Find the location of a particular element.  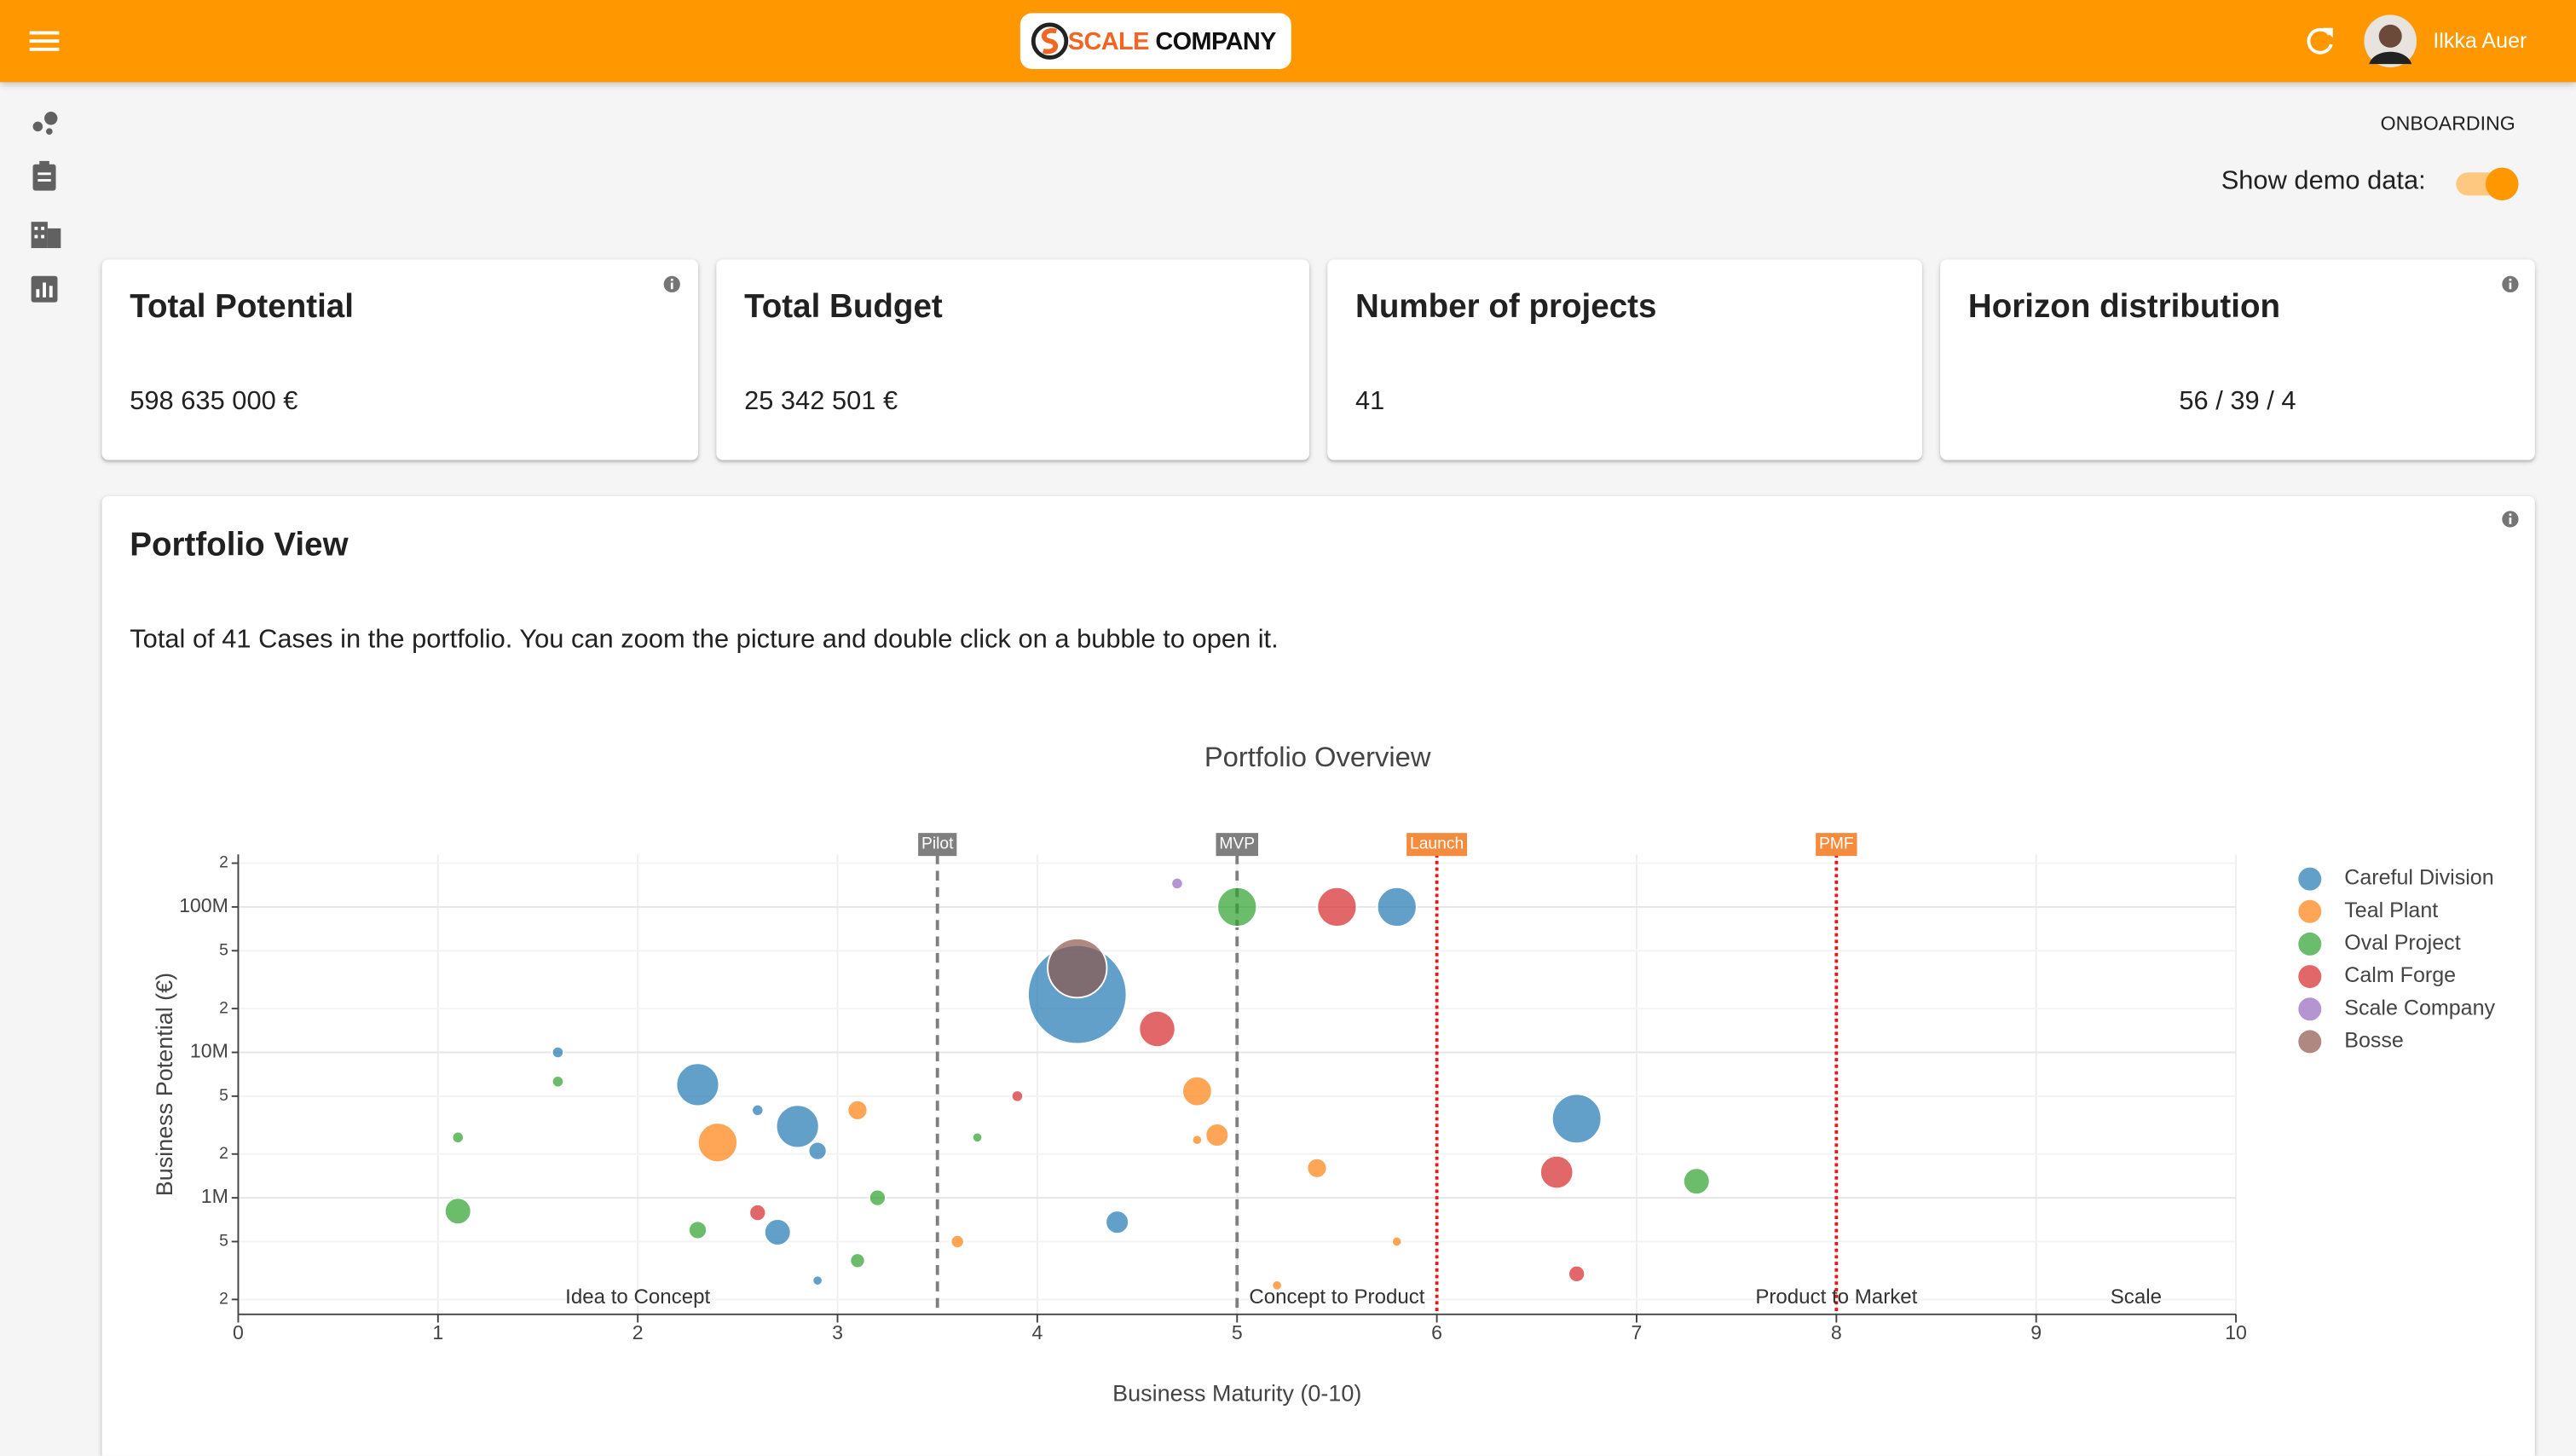

card-value: 56 / 39 / 4 is located at coordinates (2237, 401).